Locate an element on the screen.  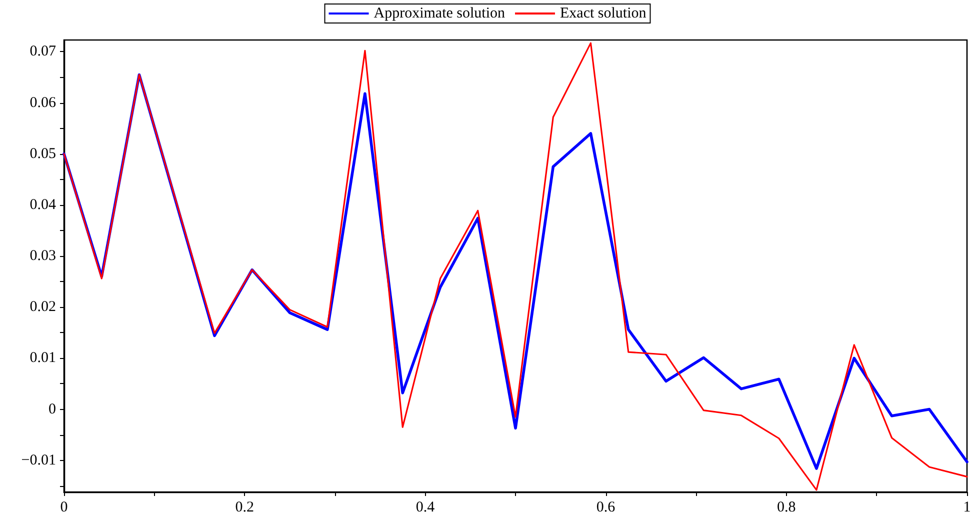
y-tick-label: 0.07 is located at coordinates (43, 52).